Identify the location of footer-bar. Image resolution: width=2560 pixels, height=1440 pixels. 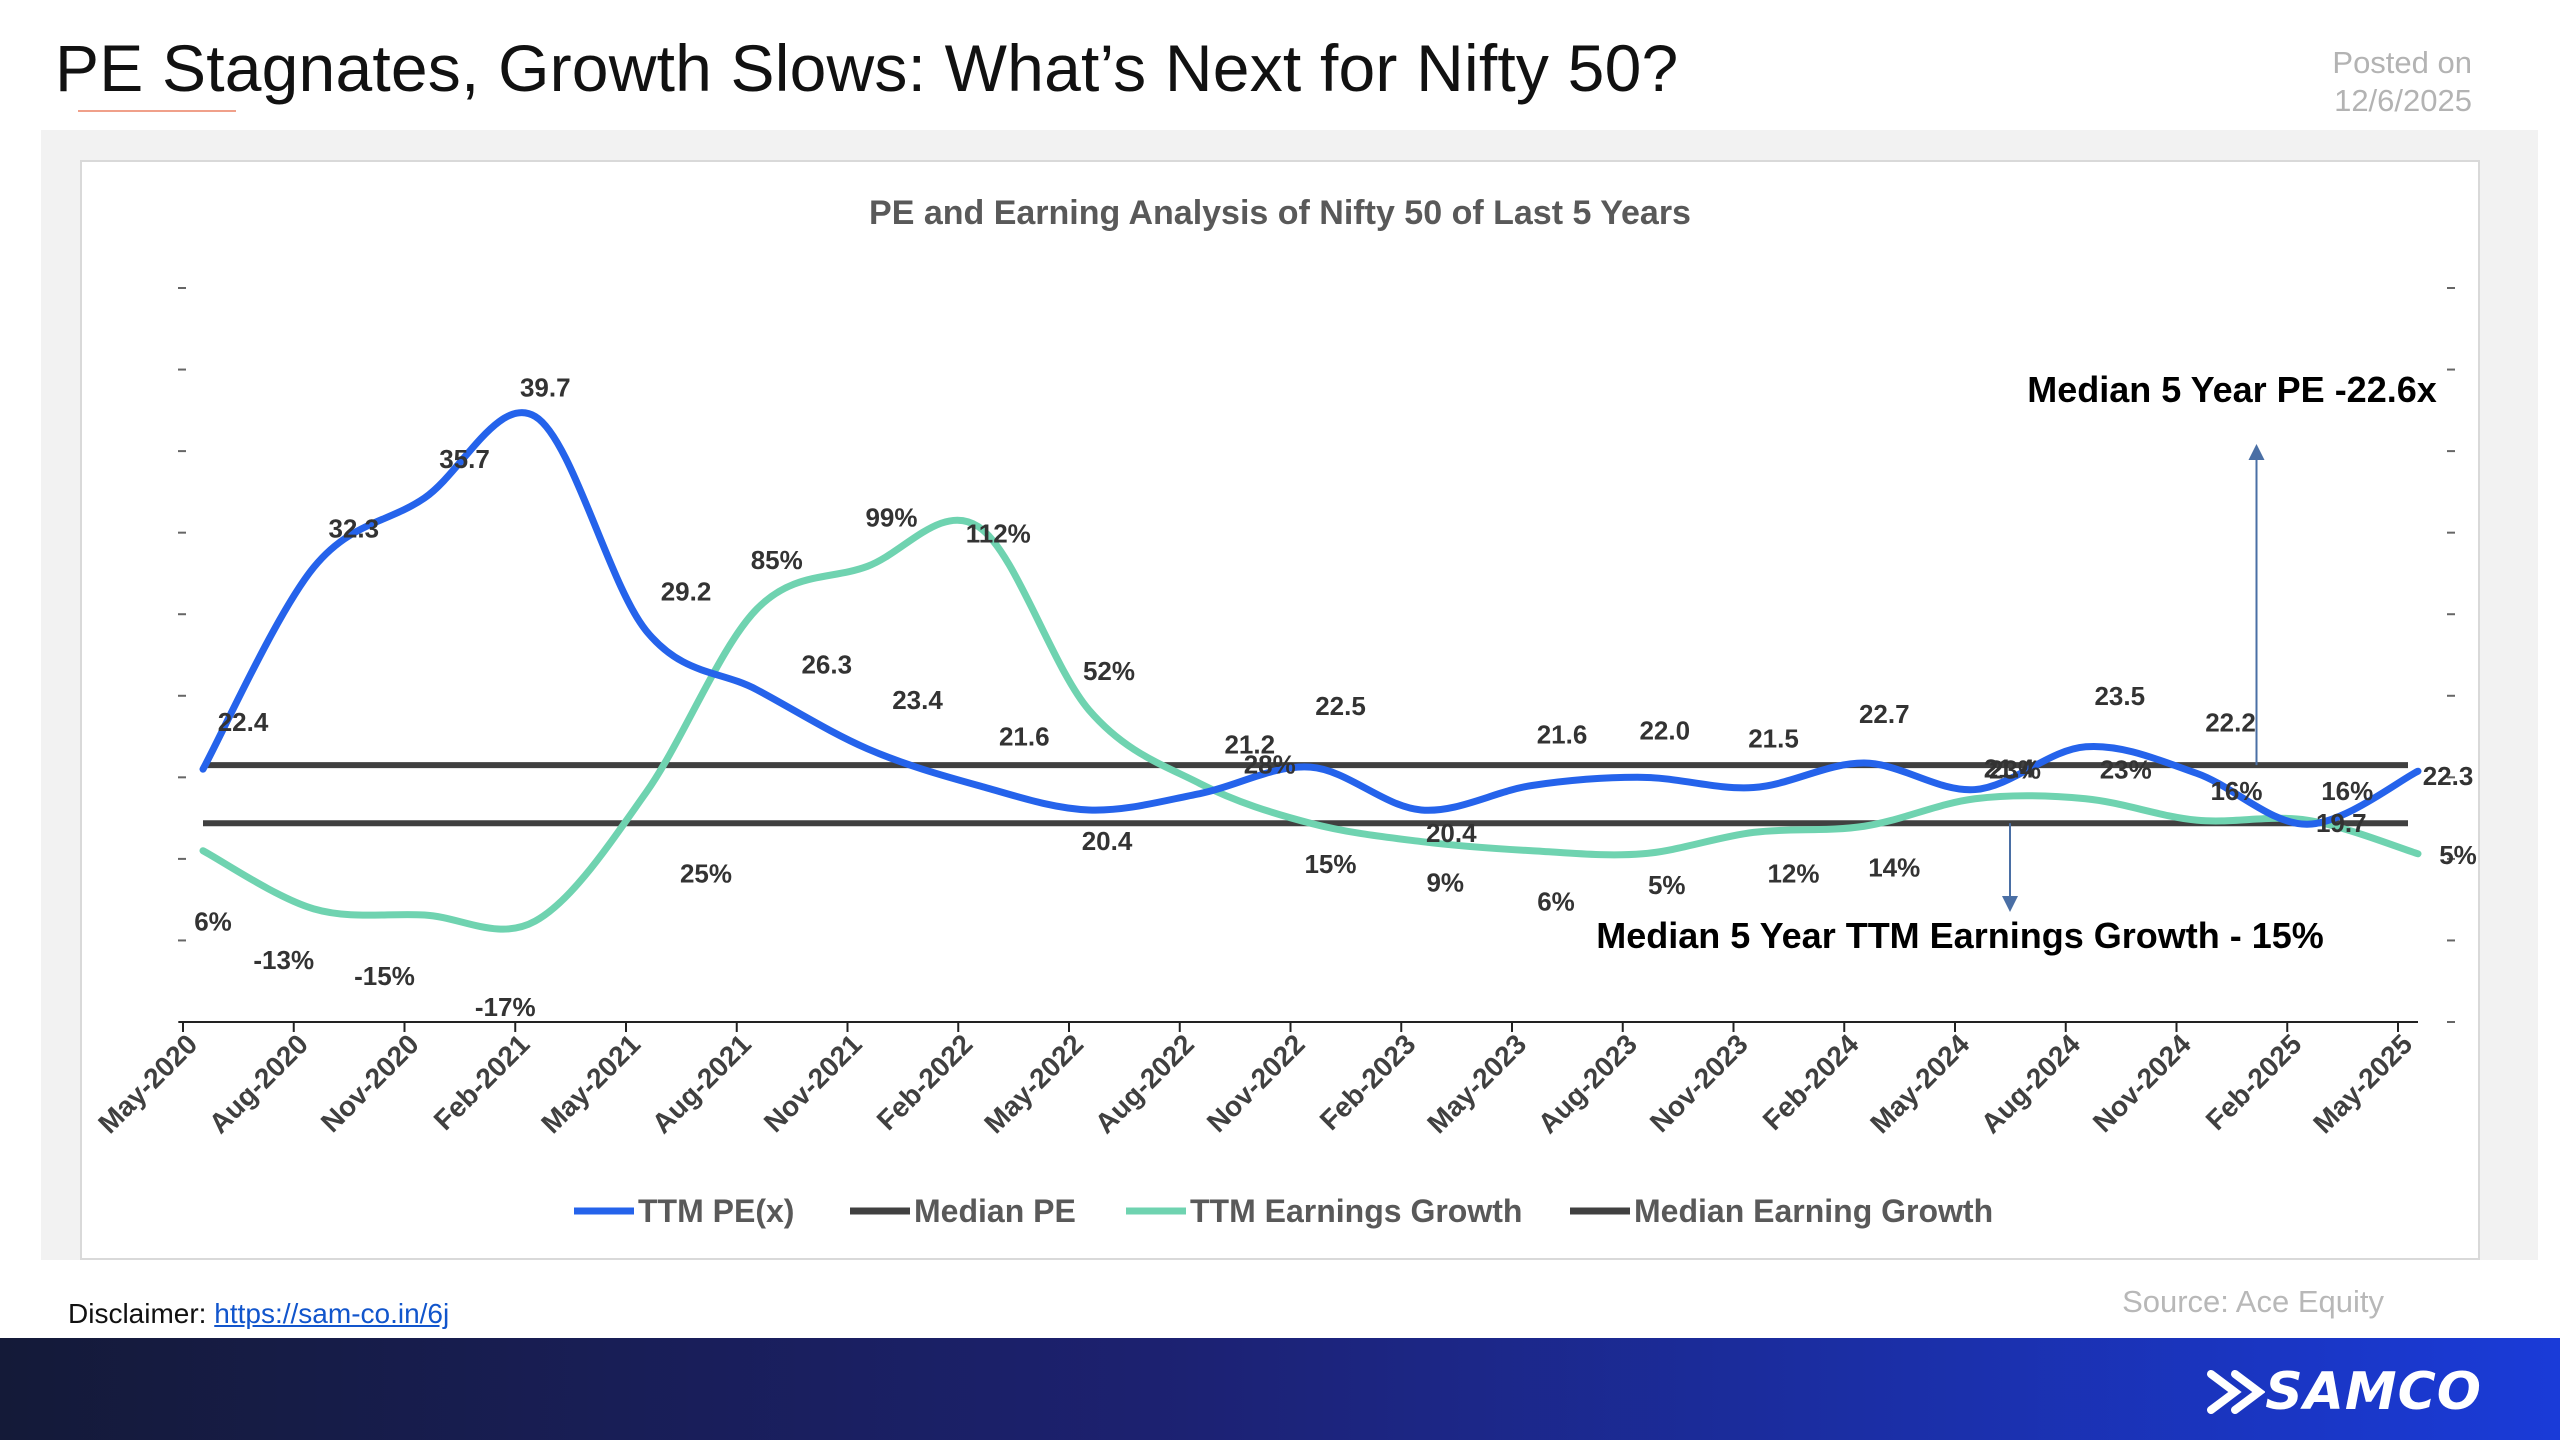
(1280, 1389).